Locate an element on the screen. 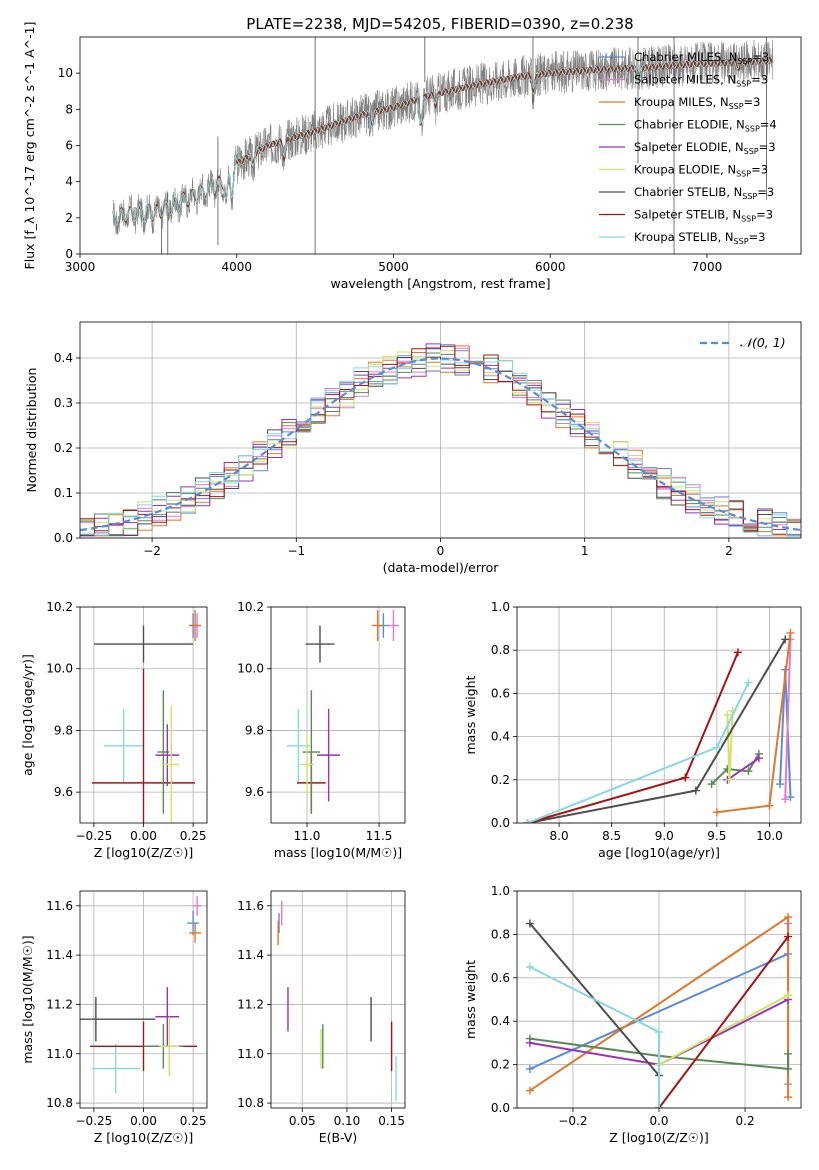  weight_vs_Z-marks is located at coordinates (659, 1010).